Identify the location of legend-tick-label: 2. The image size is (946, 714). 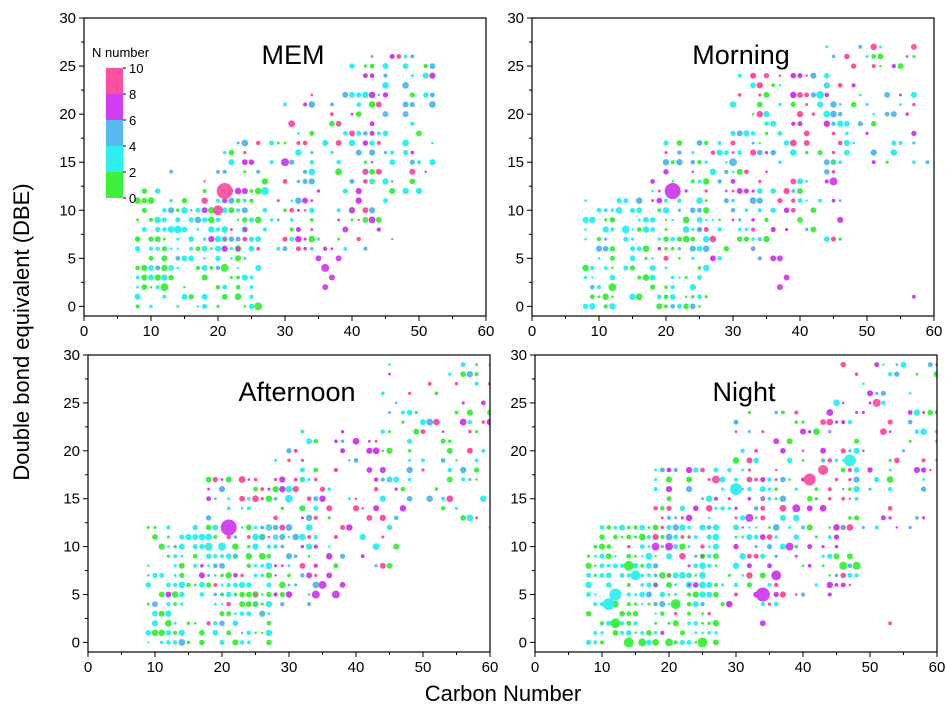
(132, 172).